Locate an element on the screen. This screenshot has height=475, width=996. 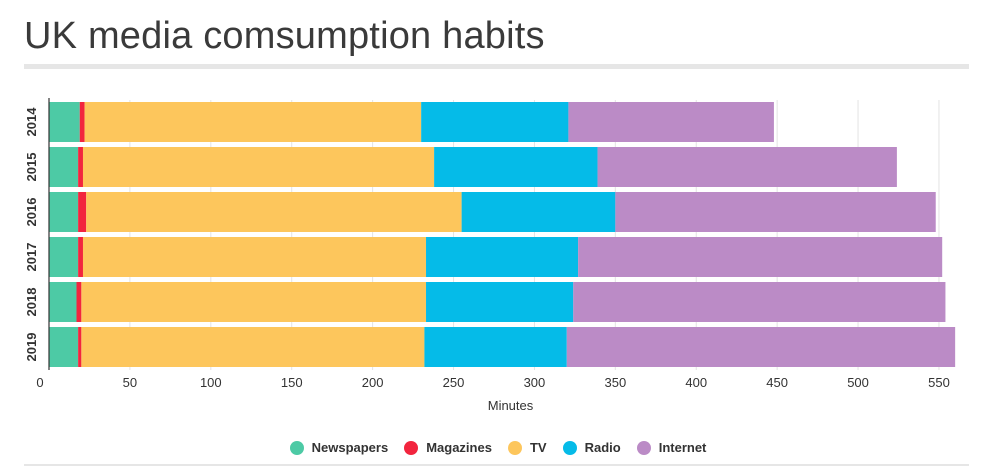
legend-item-magazines: Magazines is located at coordinates (448, 447).